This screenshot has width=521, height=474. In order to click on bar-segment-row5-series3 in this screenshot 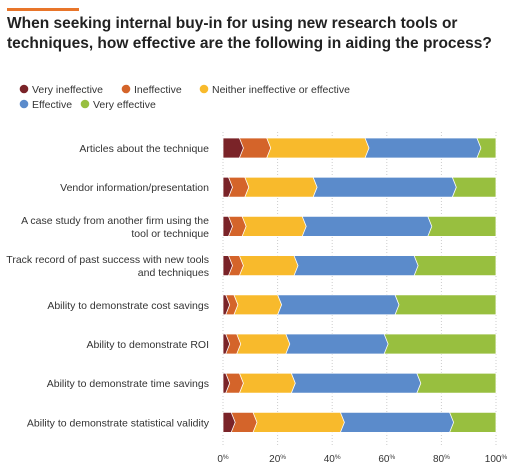, I will do `click(337, 344)`.